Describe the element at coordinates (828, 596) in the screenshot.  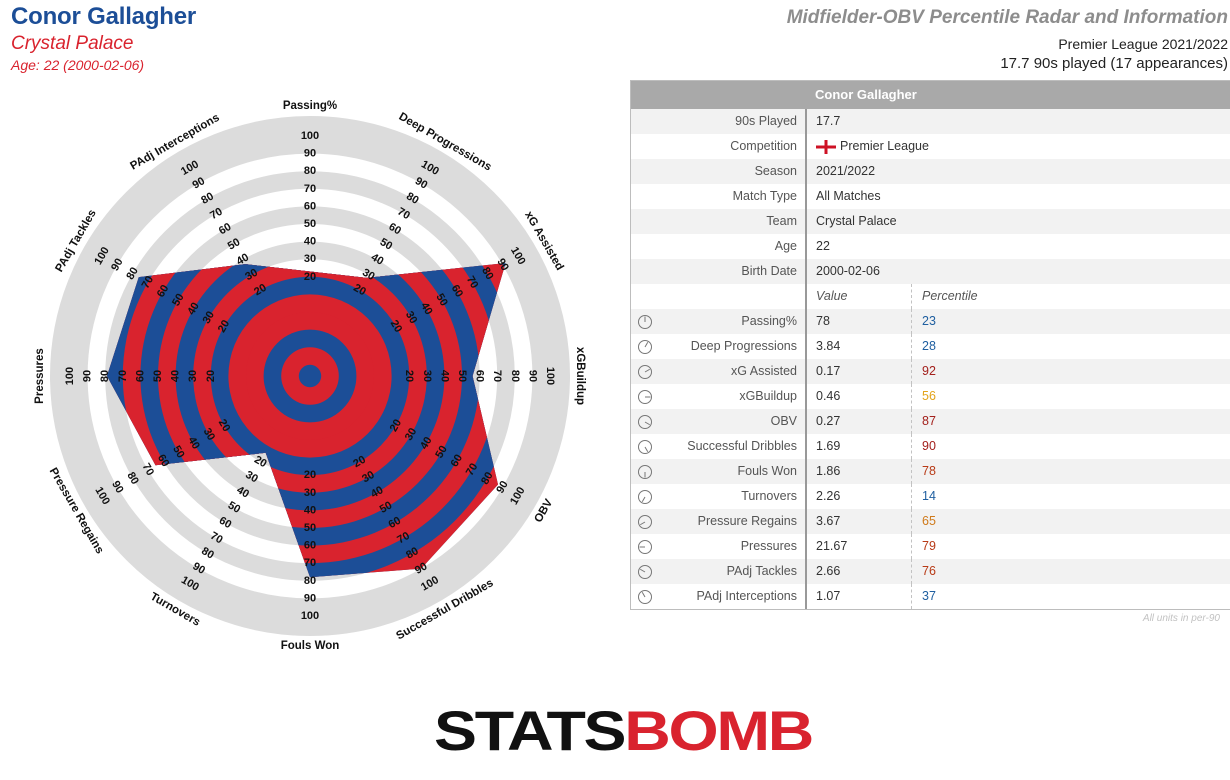
I see `metric-value: 1.07` at that location.